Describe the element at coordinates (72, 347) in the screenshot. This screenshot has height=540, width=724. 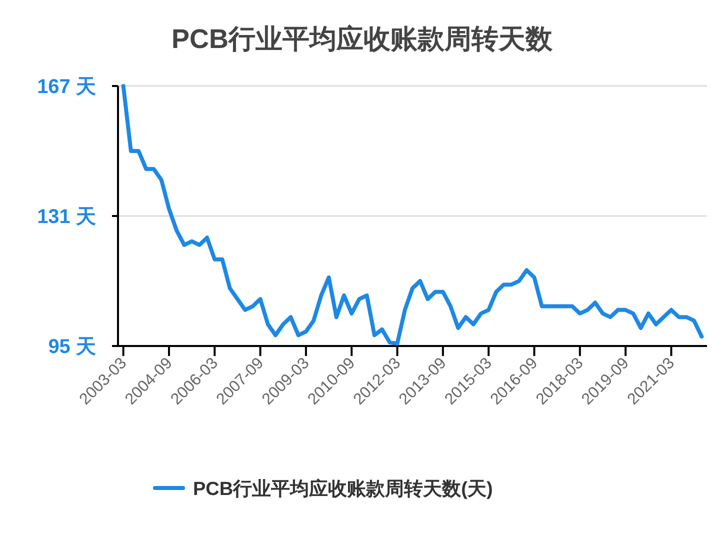
I see `y-tick-label: 95 天` at that location.